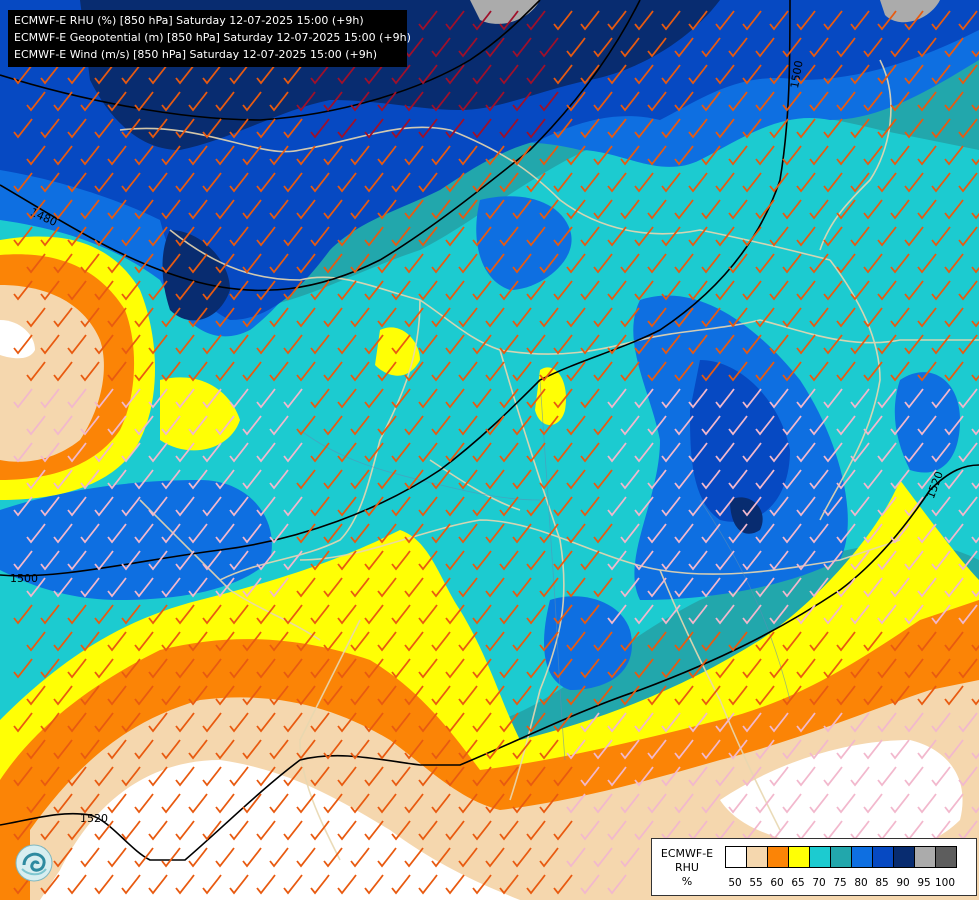  What do you see at coordinates (841, 857) in the screenshot?
I see `legend-swatches` at bounding box center [841, 857].